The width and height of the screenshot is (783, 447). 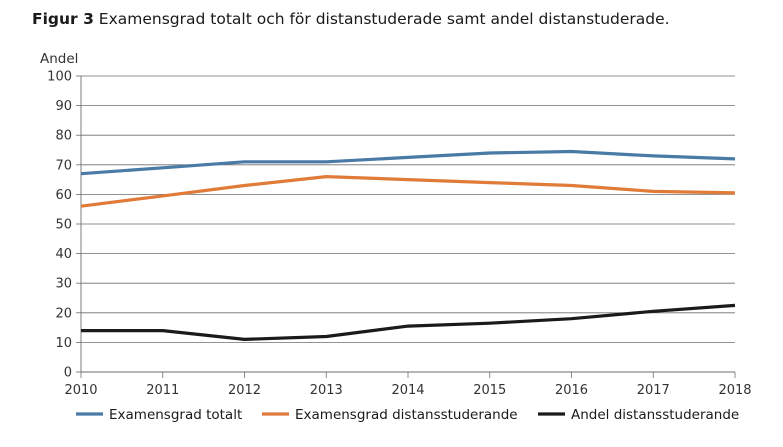 What do you see at coordinates (162, 390) in the screenshot?
I see `x-tick-label: 2011` at bounding box center [162, 390].